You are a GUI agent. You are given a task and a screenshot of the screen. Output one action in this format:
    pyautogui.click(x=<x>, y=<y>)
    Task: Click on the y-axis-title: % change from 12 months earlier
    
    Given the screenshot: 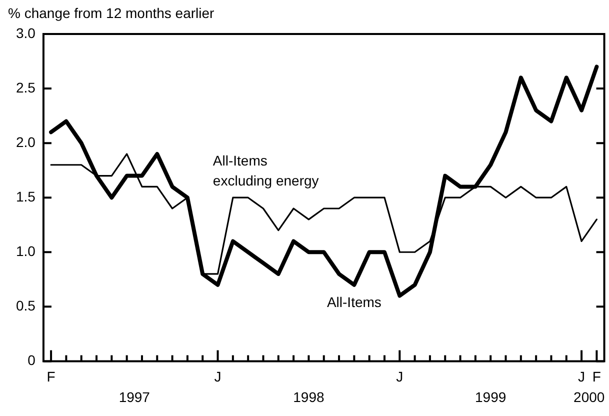 What is the action you would take?
    pyautogui.click(x=111, y=13)
    